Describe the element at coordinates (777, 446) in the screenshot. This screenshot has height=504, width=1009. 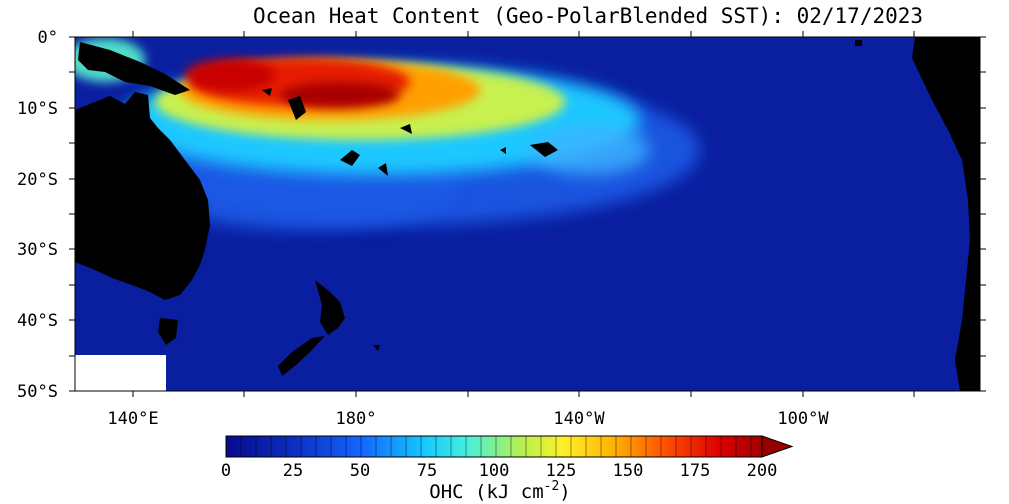
I see `colorbar-overflow-arrow` at that location.